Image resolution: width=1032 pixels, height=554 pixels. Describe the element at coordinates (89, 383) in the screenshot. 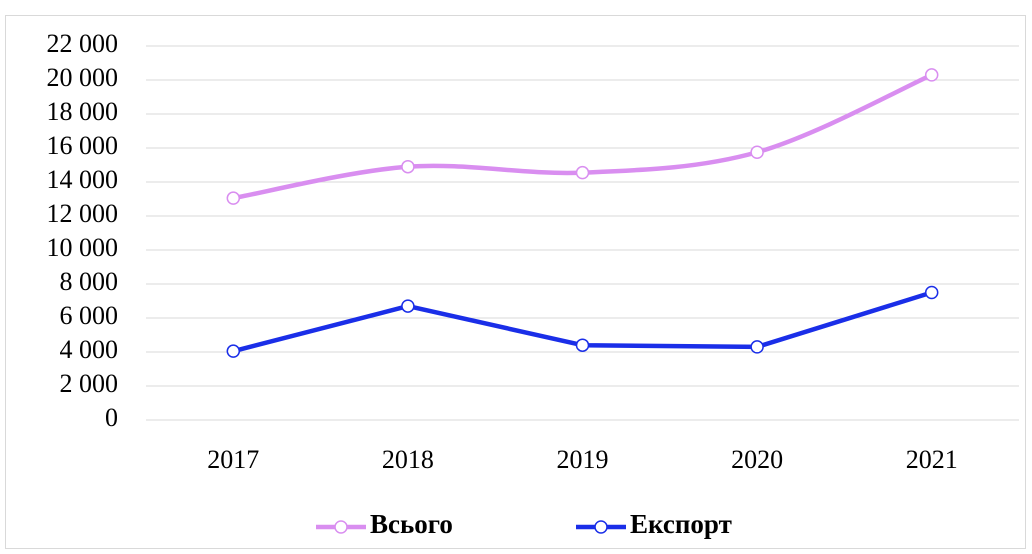

I see `y-tick-label: 2 000` at that location.